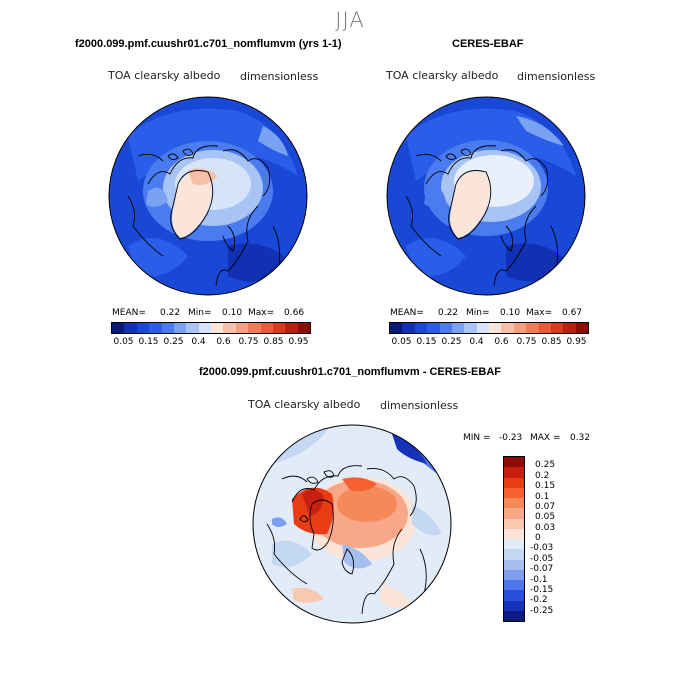 Image resolution: width=700 pixels, height=700 pixels. I want to click on diff-colorbar-tick-label: -0.1, so click(539, 579).